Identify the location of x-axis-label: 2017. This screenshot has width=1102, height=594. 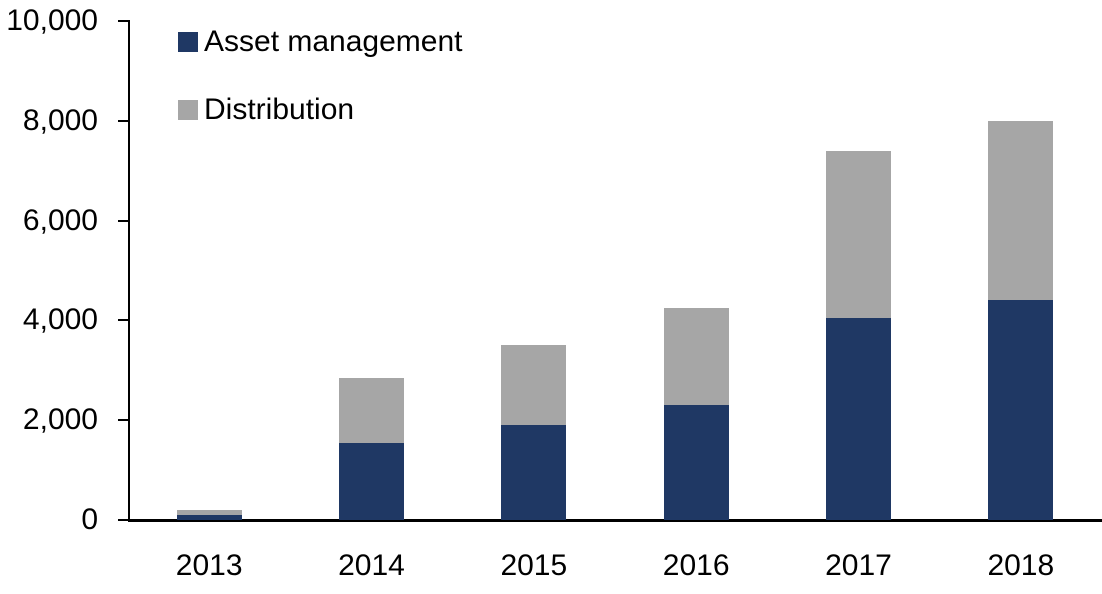
(858, 565).